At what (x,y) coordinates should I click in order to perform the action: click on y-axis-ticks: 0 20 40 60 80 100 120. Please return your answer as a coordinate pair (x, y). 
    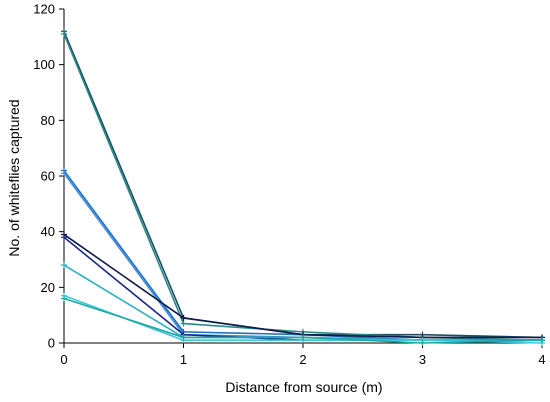
    Looking at the image, I should click on (48, 176).